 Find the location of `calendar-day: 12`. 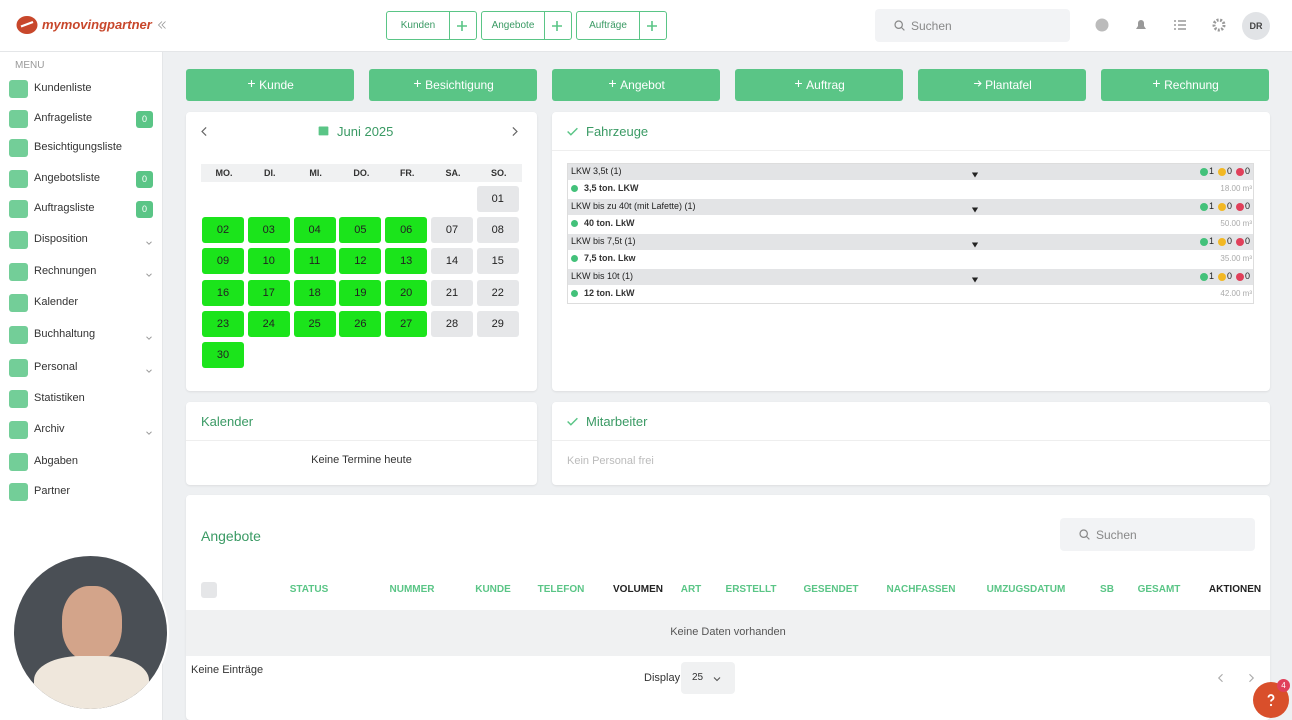

calendar-day: 12 is located at coordinates (360, 261).